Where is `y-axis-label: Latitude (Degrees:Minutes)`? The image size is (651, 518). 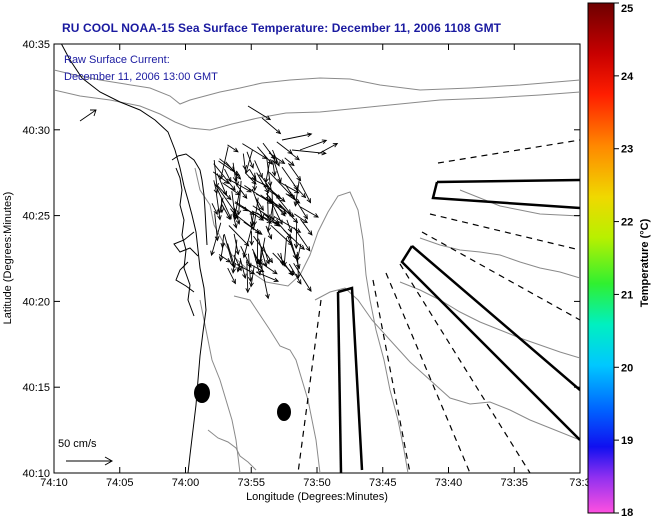 y-axis-label: Latitude (Degrees:Minutes) is located at coordinates (8, 258).